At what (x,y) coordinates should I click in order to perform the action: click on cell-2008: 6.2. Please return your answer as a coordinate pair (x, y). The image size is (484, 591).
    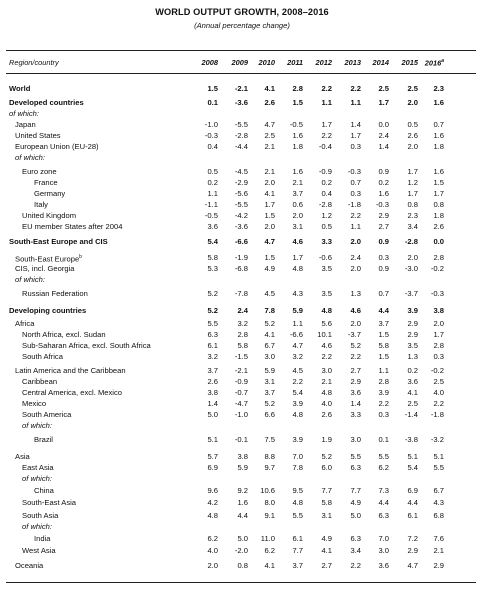
    Looking at the image, I should click on (212, 538).